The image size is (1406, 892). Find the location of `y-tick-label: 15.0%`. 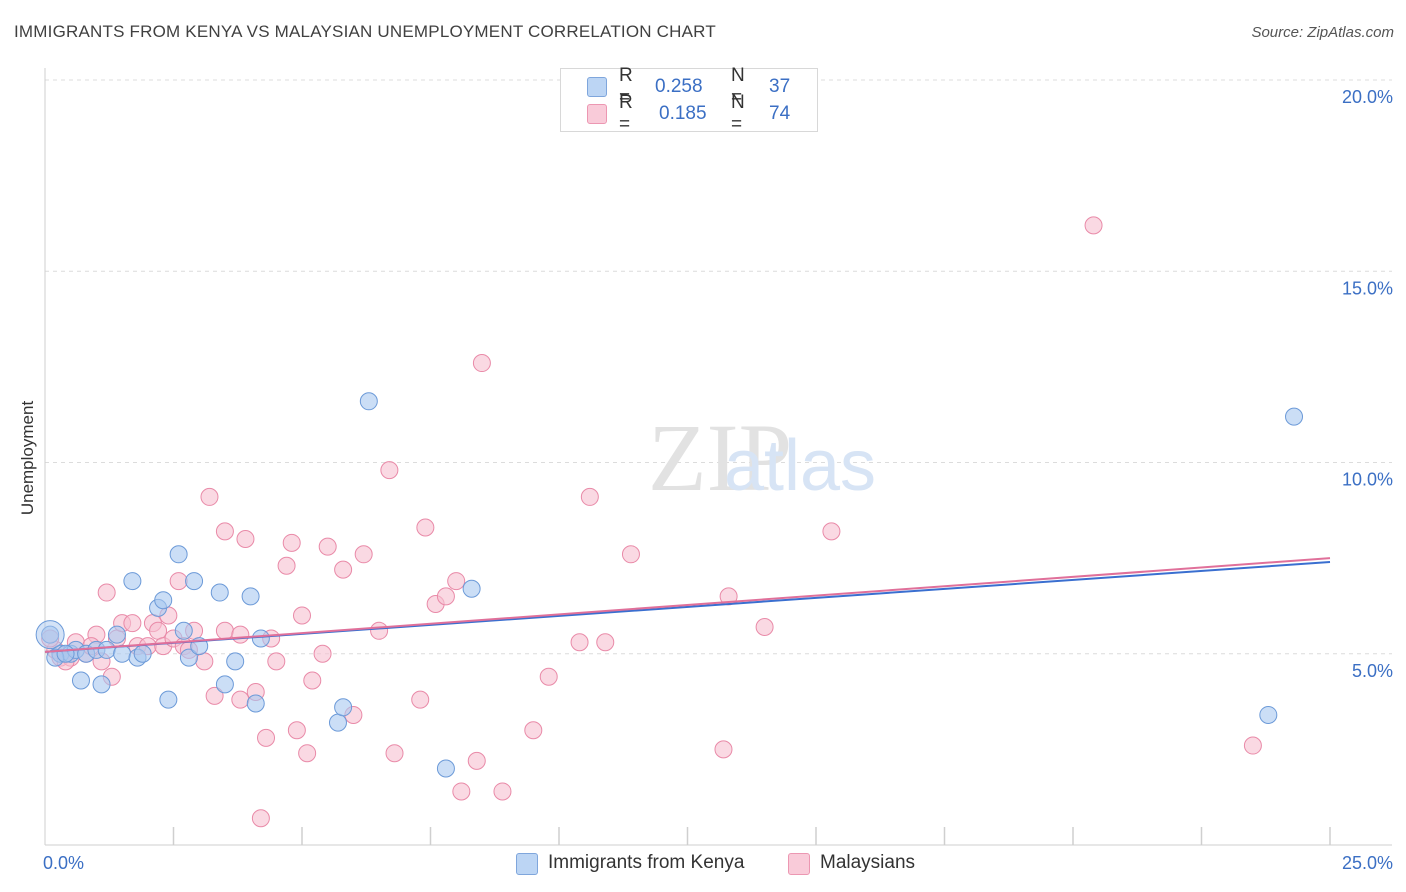

y-tick-label: 15.0% is located at coordinates (1367, 288).